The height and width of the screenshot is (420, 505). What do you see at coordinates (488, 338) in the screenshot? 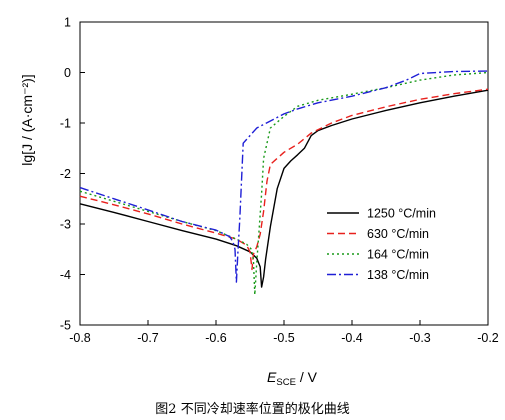
I see `x-tick-label: -0.2` at bounding box center [488, 338].